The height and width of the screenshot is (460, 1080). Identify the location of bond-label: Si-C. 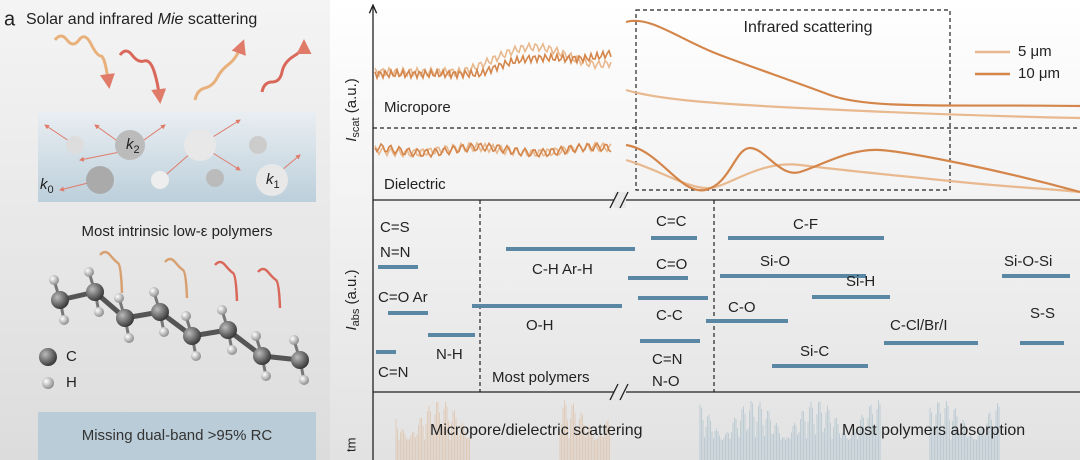
(814, 351).